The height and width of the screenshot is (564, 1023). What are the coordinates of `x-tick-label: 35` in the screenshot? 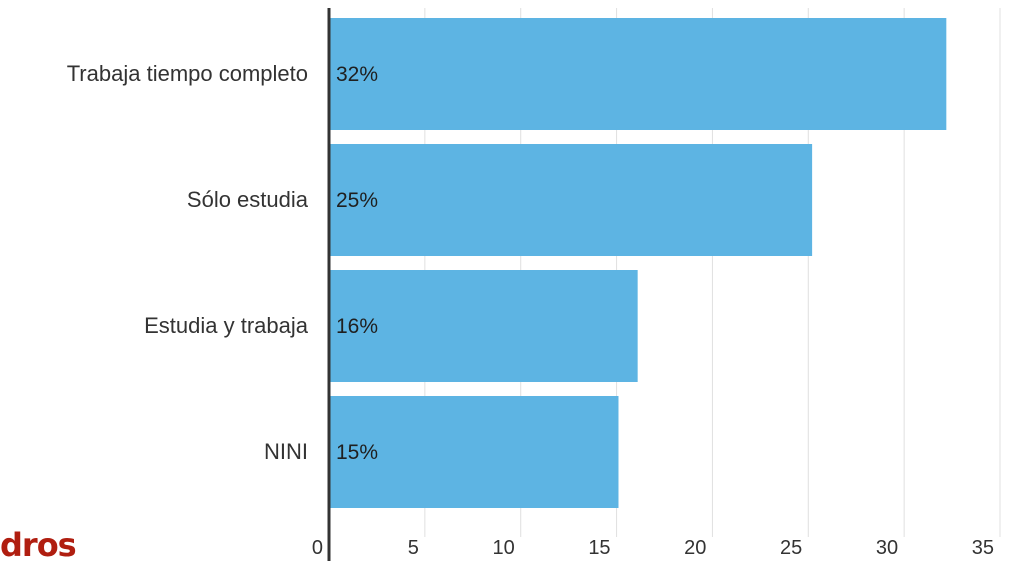 It's located at (983, 548).